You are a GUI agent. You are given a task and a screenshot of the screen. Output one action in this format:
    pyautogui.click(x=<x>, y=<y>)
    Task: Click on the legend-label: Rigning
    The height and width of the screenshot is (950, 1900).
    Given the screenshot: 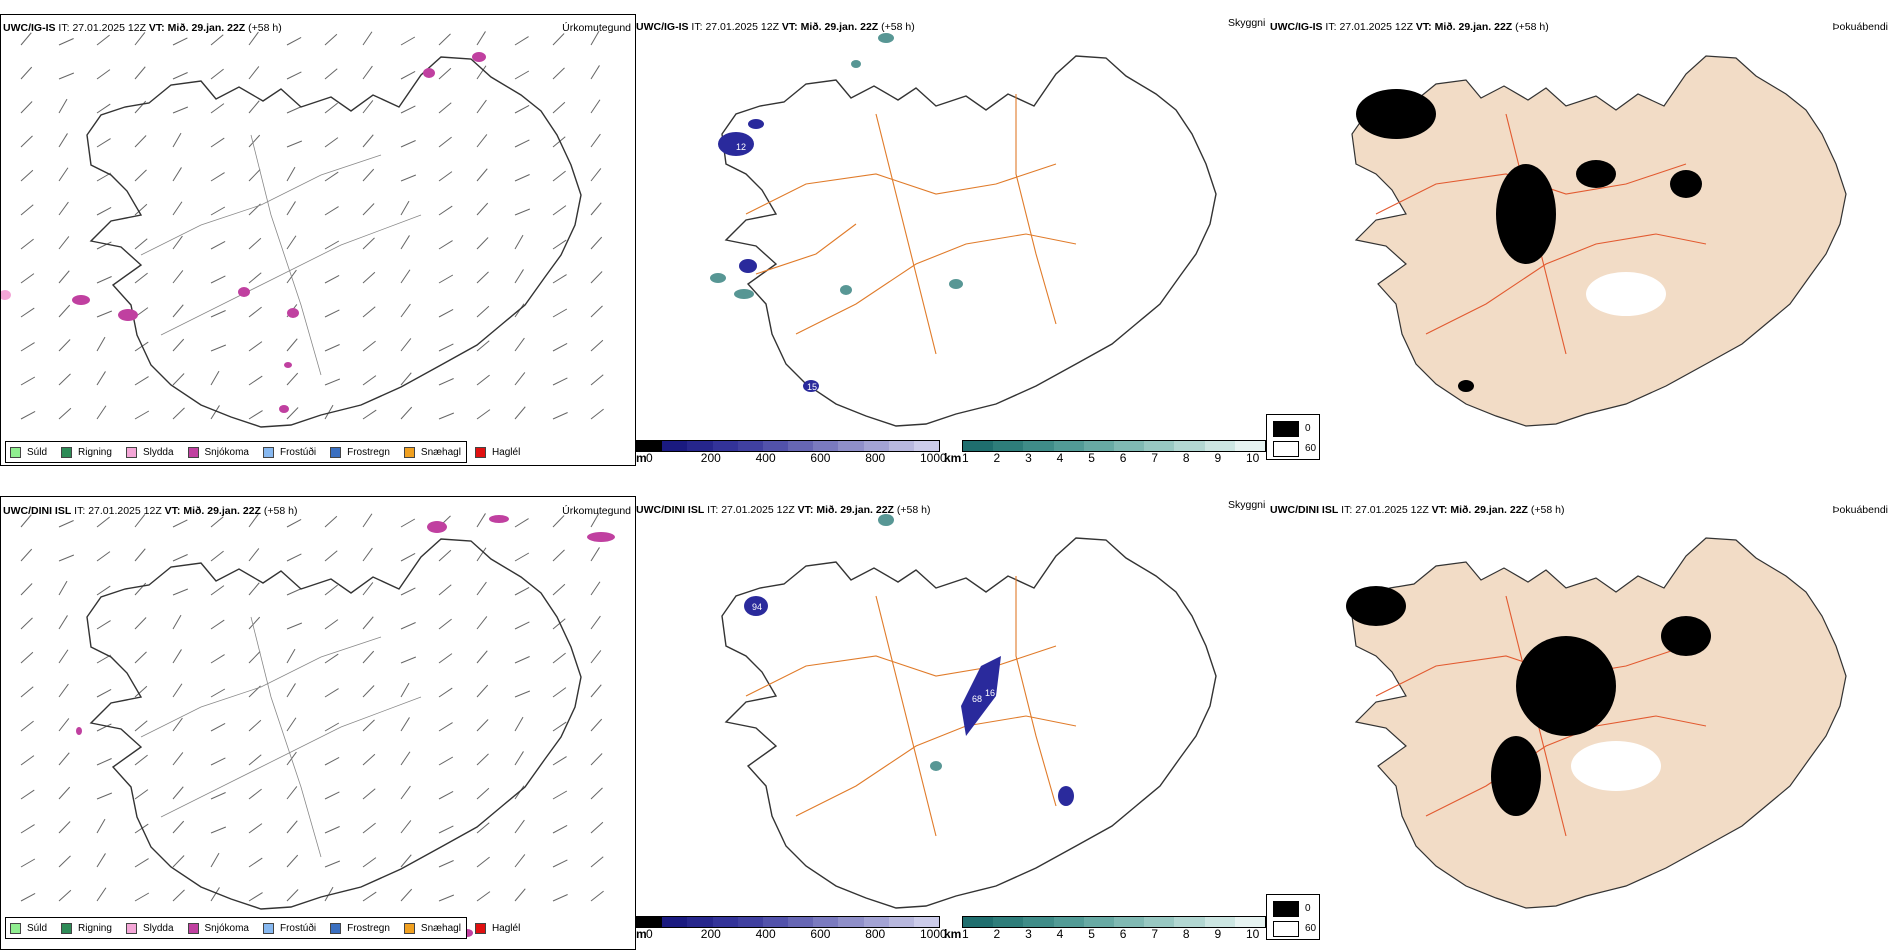 What is the action you would take?
    pyautogui.click(x=95, y=928)
    